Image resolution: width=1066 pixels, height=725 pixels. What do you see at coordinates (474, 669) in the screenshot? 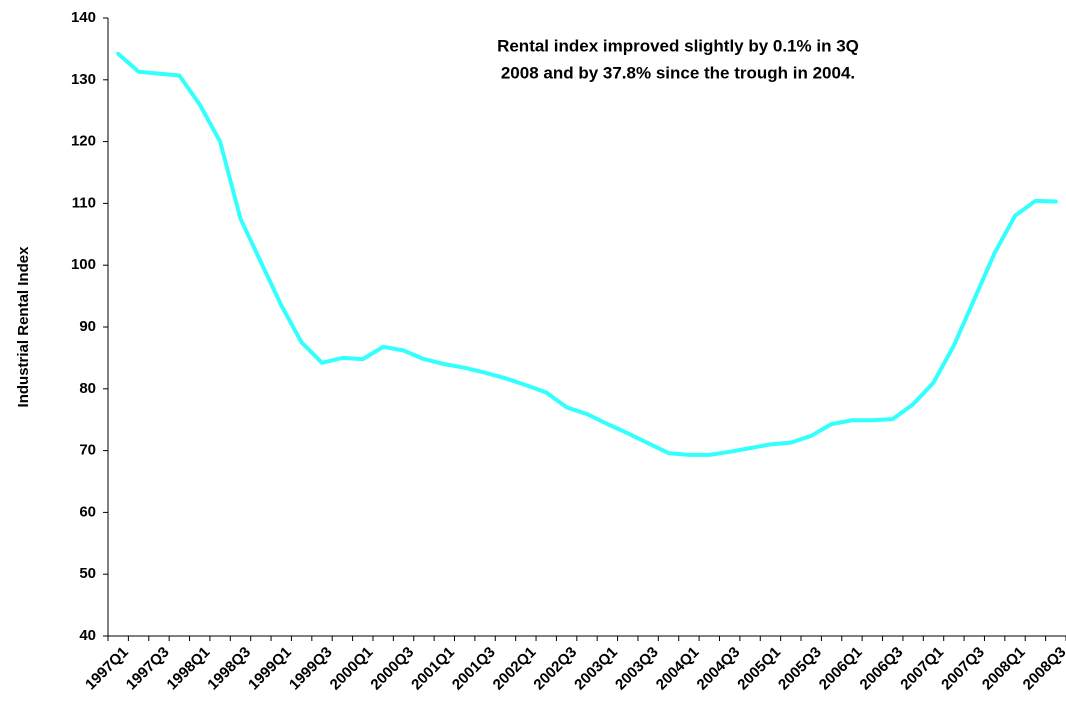
I see `x-tick-label: 2001Q3` at bounding box center [474, 669].